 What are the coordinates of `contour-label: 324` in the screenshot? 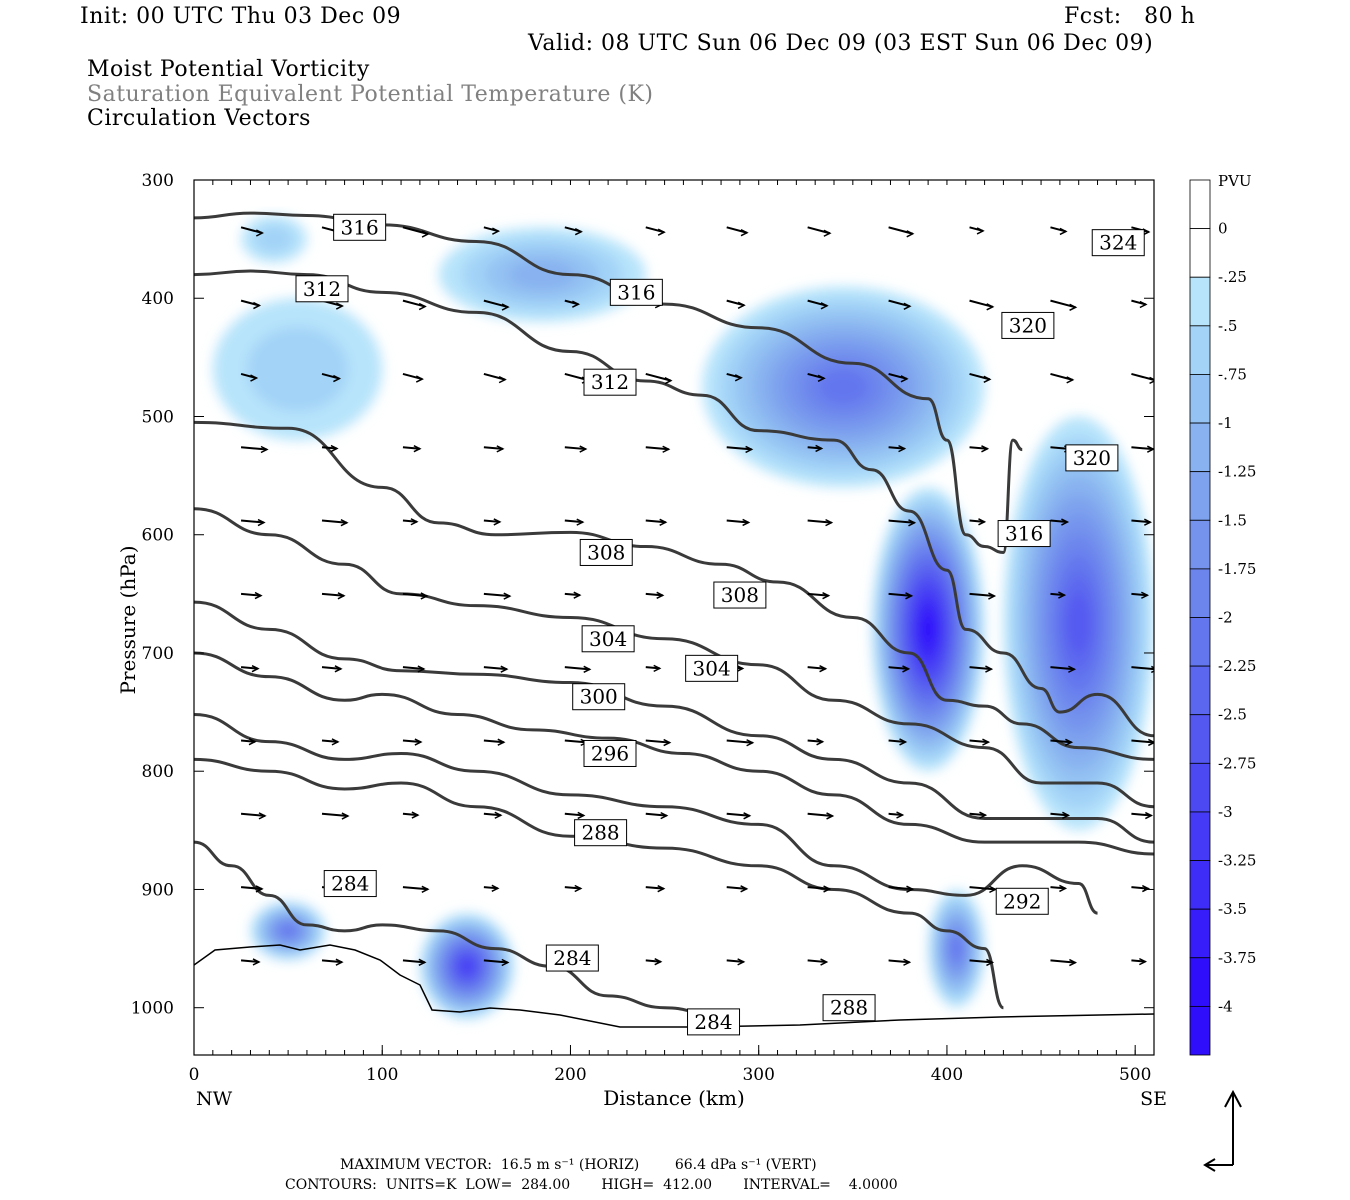 It's located at (1118, 243).